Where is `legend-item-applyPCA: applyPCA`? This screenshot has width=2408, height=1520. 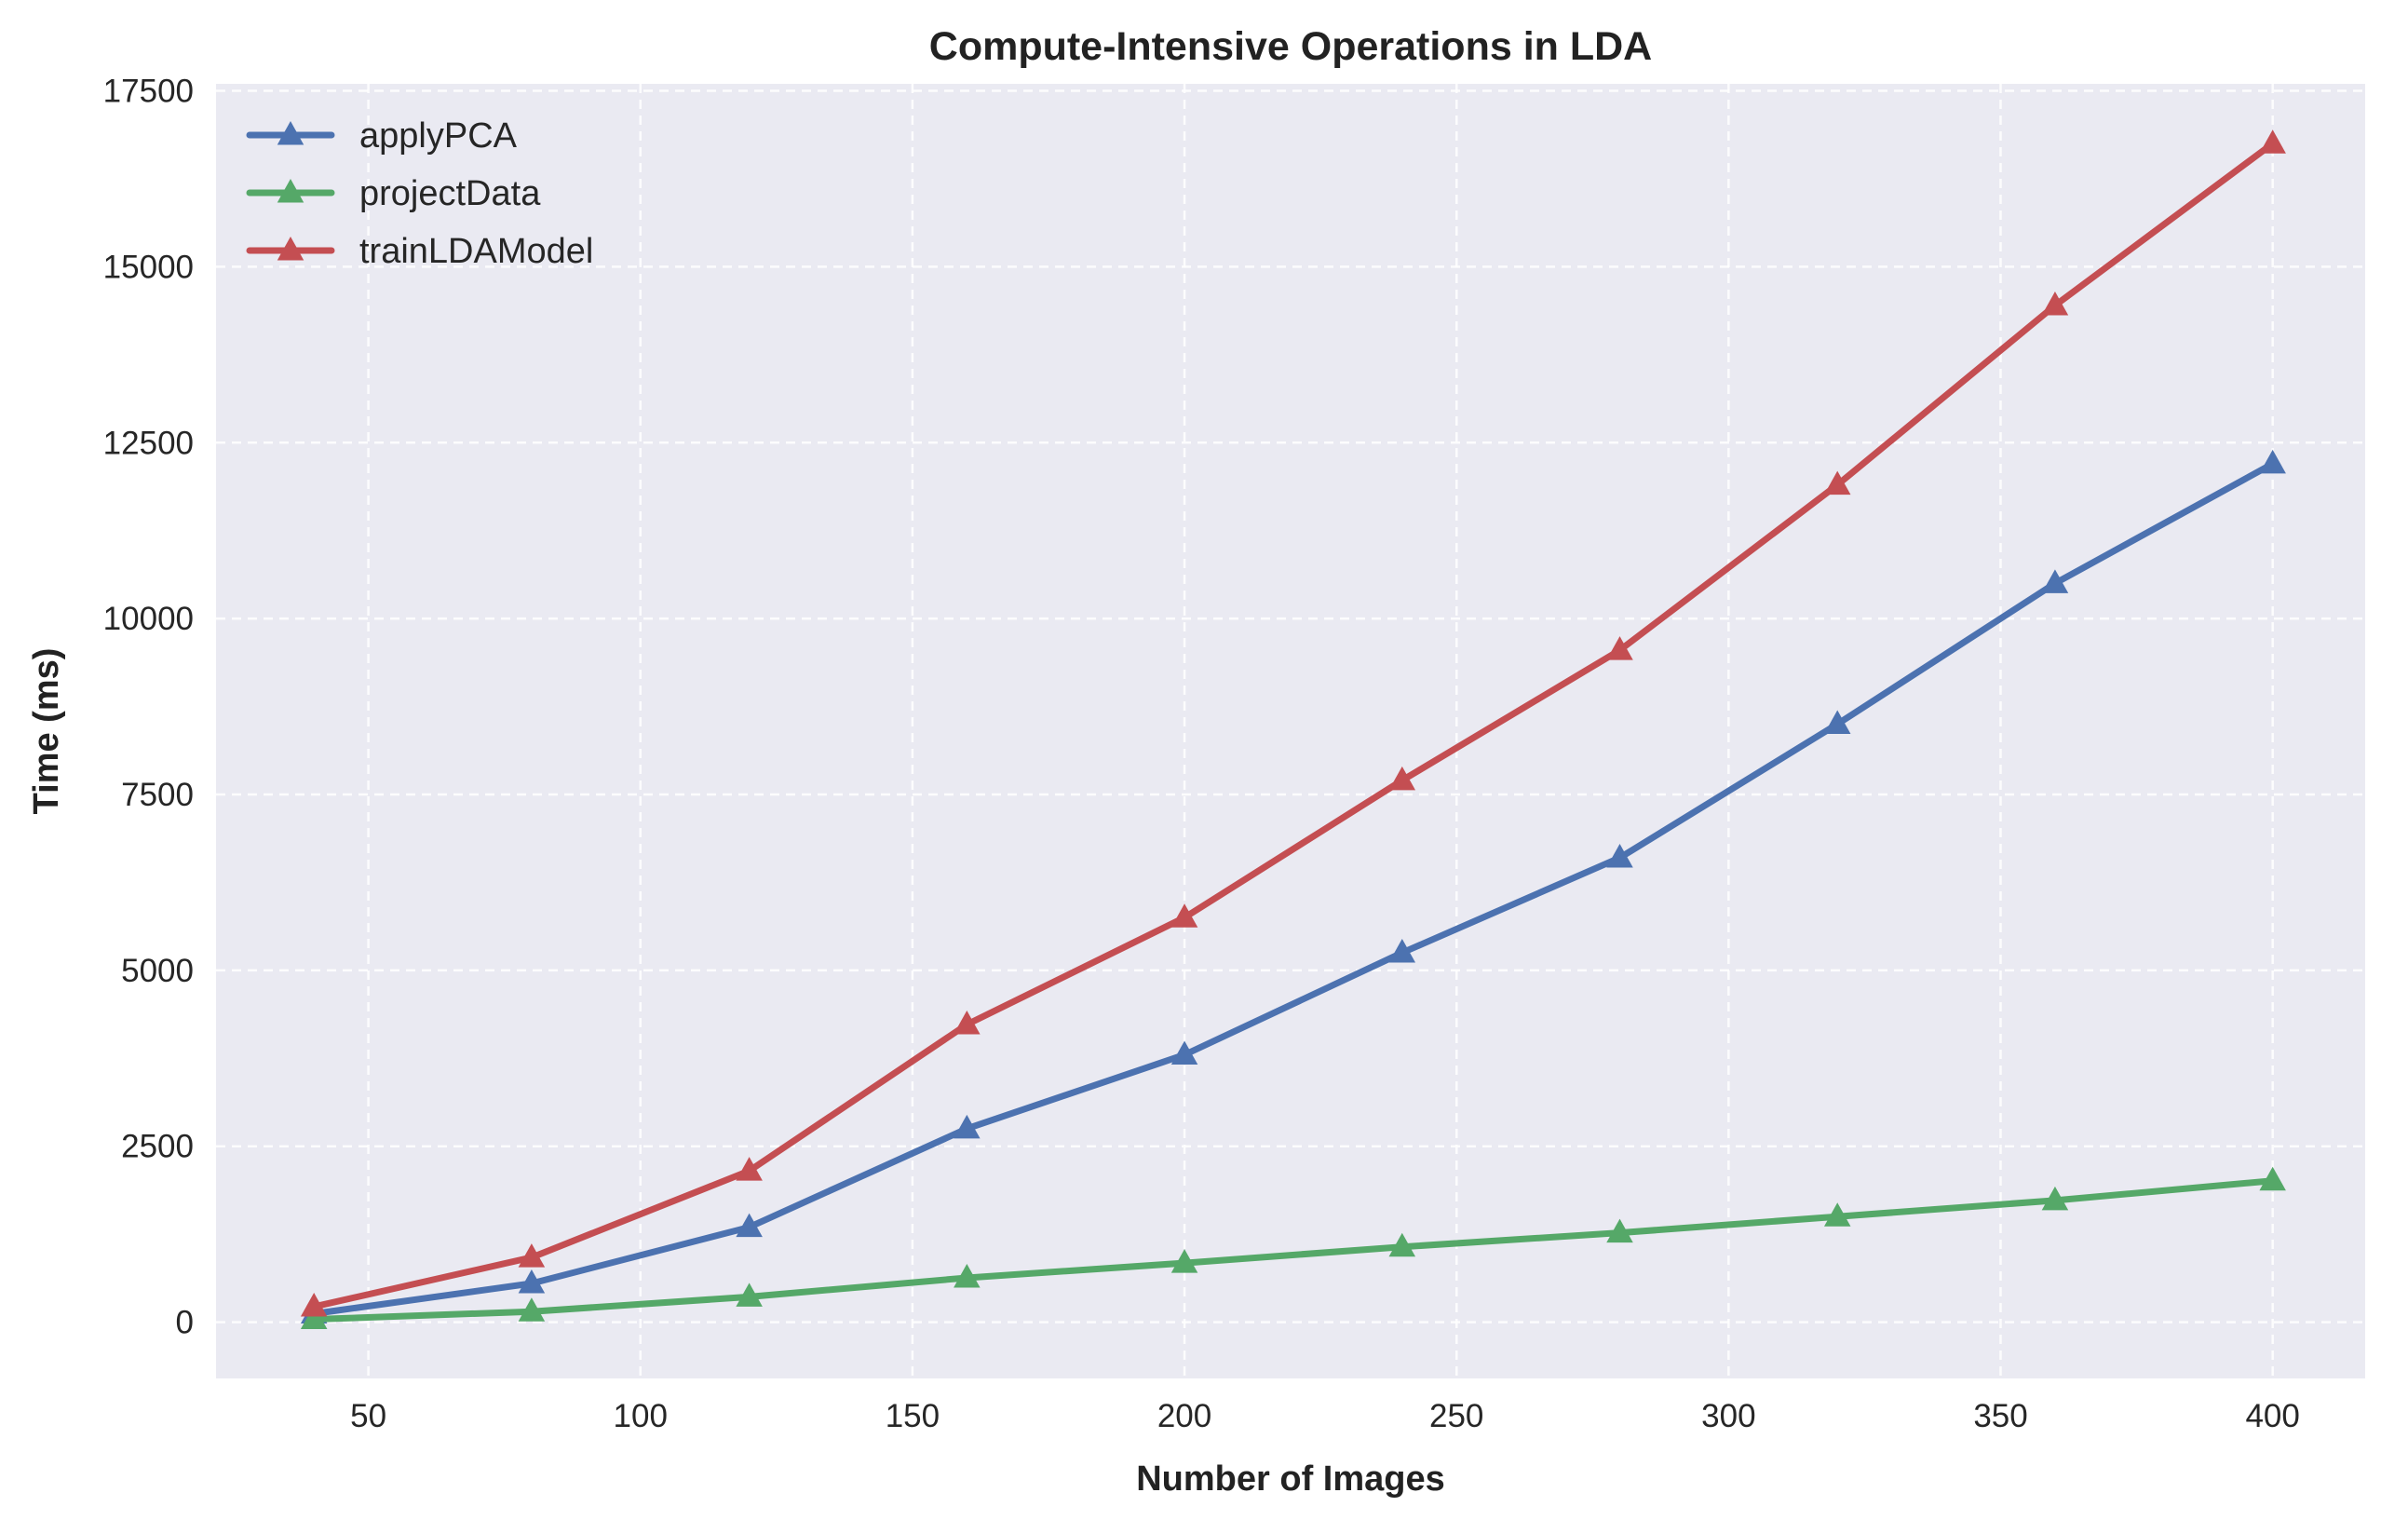 legend-item-applyPCA: applyPCA is located at coordinates (382, 136).